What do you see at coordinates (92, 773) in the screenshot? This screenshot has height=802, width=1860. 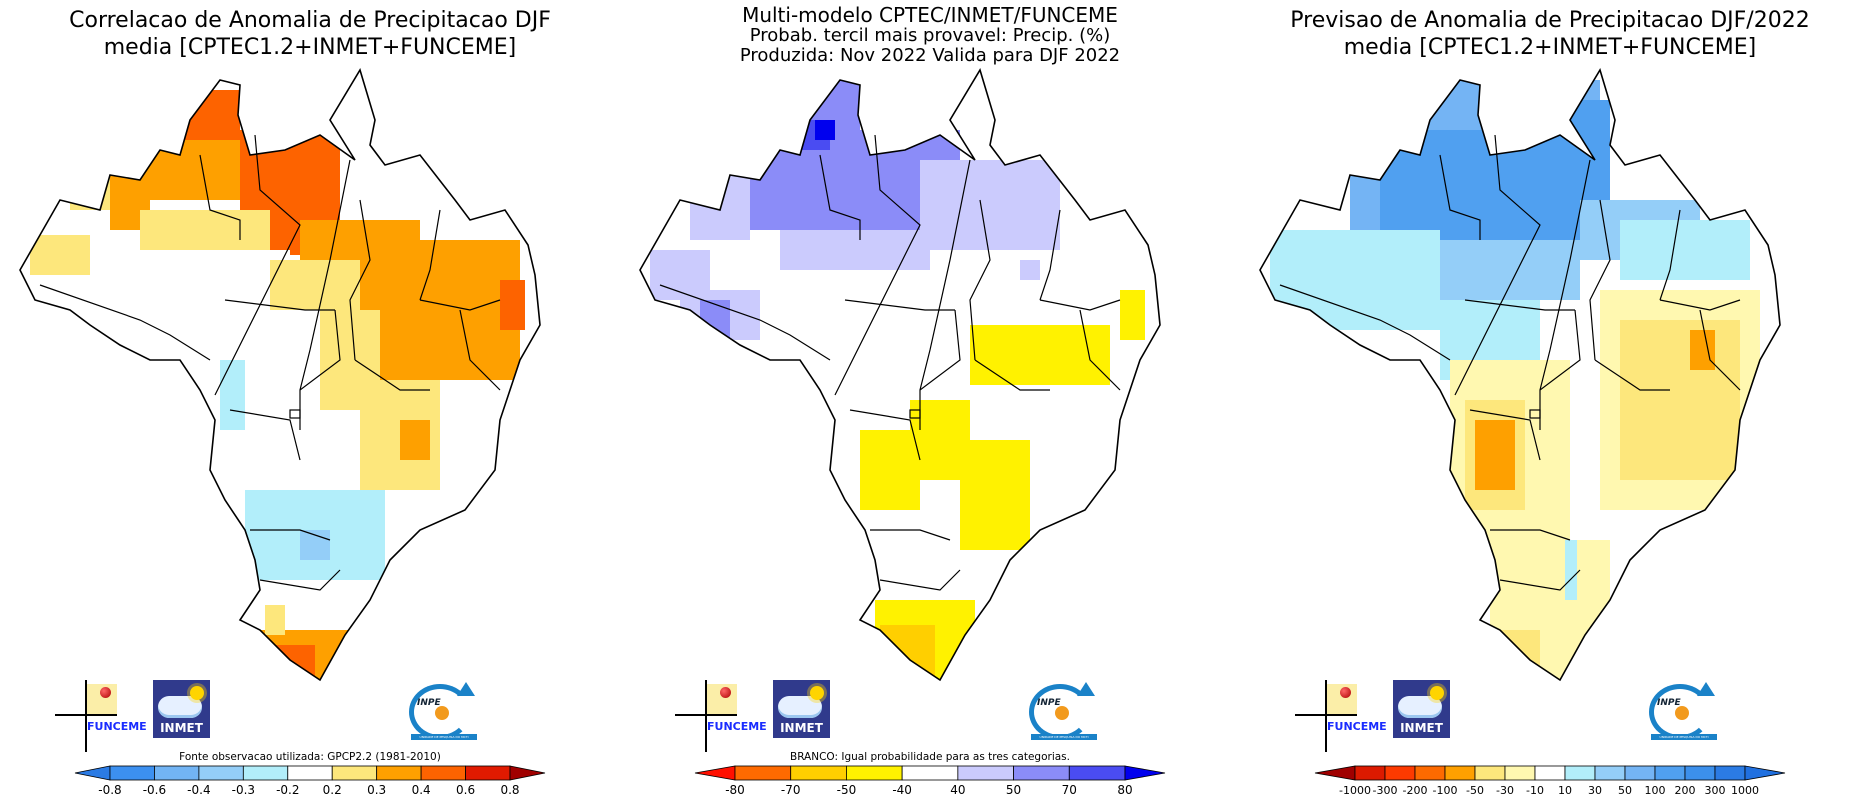 I see `colorbar-min-arrow` at bounding box center [92, 773].